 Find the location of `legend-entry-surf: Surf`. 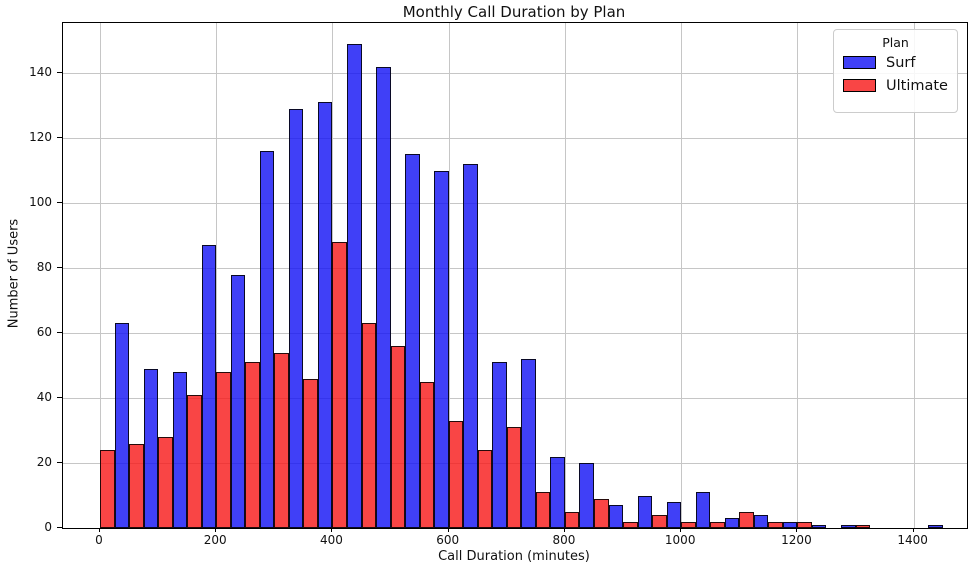

legend-entry-surf: Surf is located at coordinates (895, 62).